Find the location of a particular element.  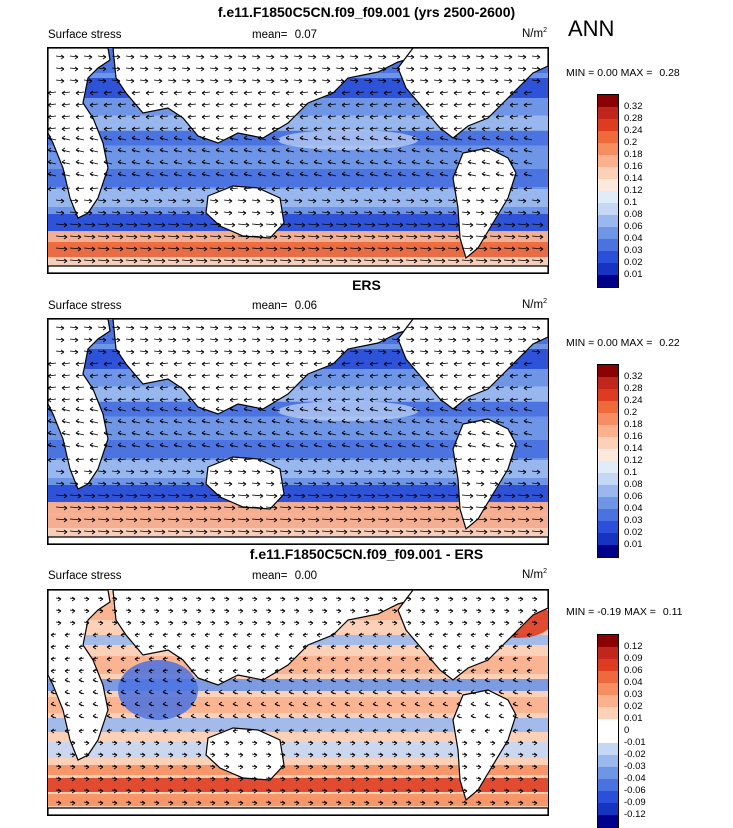

panel-1-minmax: MIN = 0.00 MAX = 0.28 is located at coordinates (623, 73).